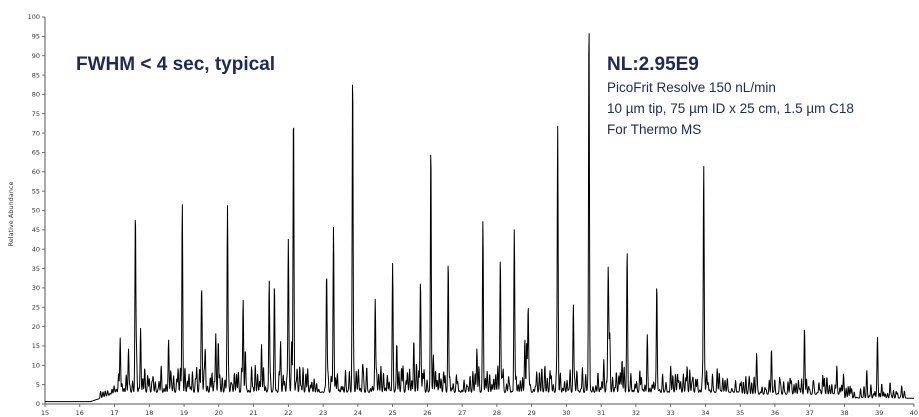 This screenshot has height=417, width=919. What do you see at coordinates (36, 346) in the screenshot?
I see `y-tick-label: 15` at bounding box center [36, 346].